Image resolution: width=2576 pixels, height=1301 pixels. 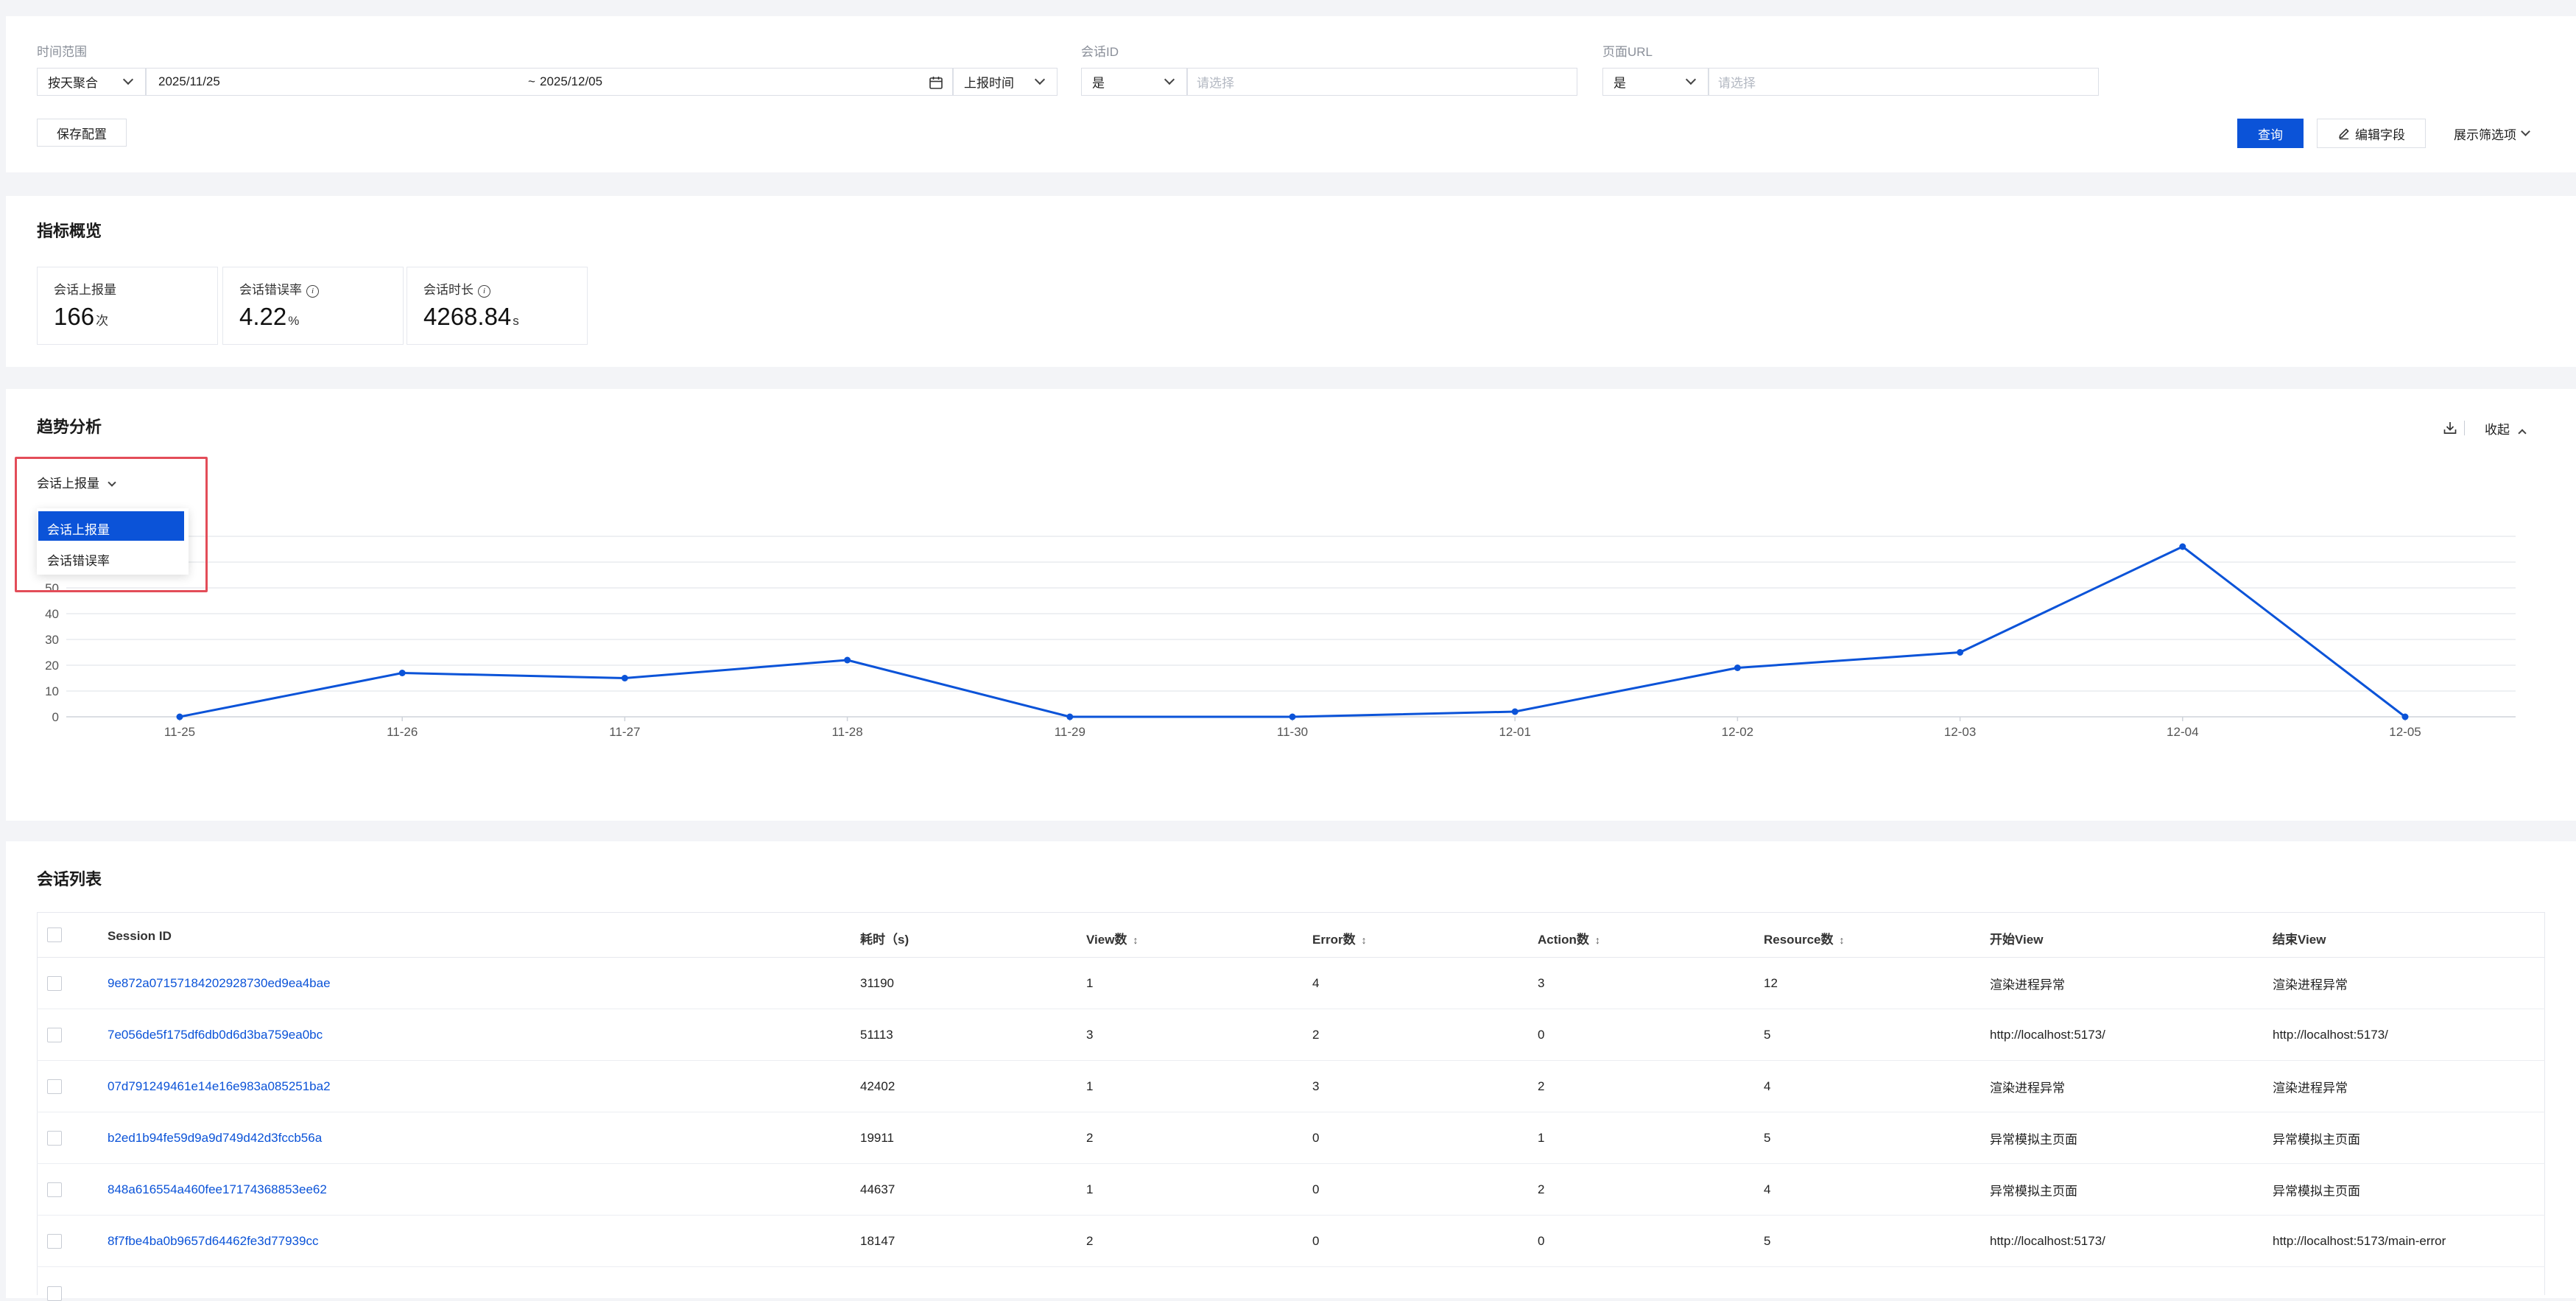 I want to click on session-id-link: b2ed1b94fe59d9a9d749d42d3fccb56a, so click(x=215, y=1137).